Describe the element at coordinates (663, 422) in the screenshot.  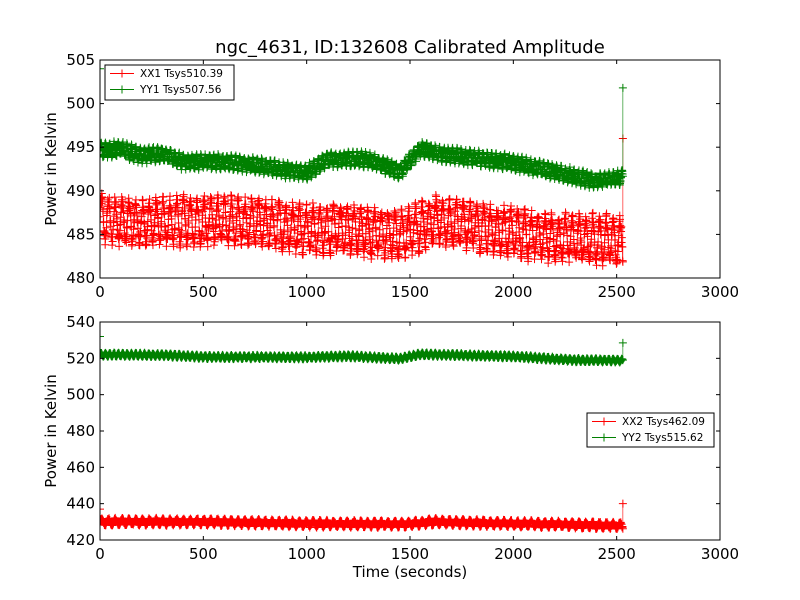
I see `legend-label-xx2: XX2 Tsys462.09` at that location.